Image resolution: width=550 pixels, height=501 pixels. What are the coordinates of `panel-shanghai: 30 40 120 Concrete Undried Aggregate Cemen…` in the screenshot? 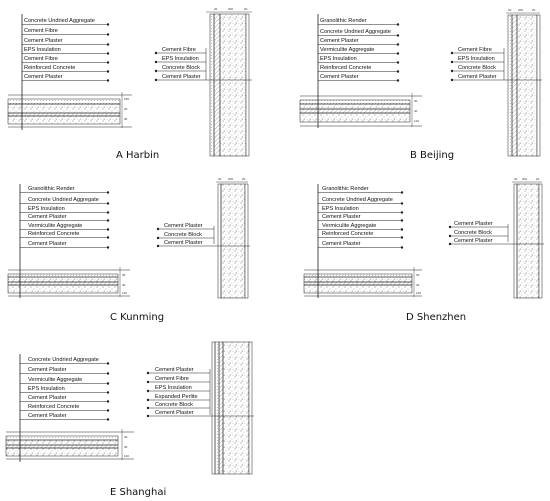 It's located at (129, 419).